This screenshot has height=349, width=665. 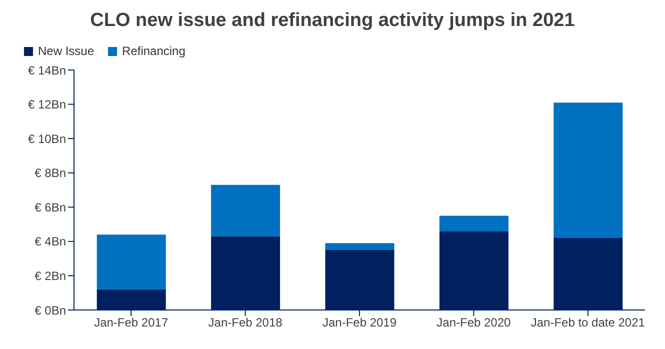 I want to click on legend-label: New Issue, so click(x=65, y=51).